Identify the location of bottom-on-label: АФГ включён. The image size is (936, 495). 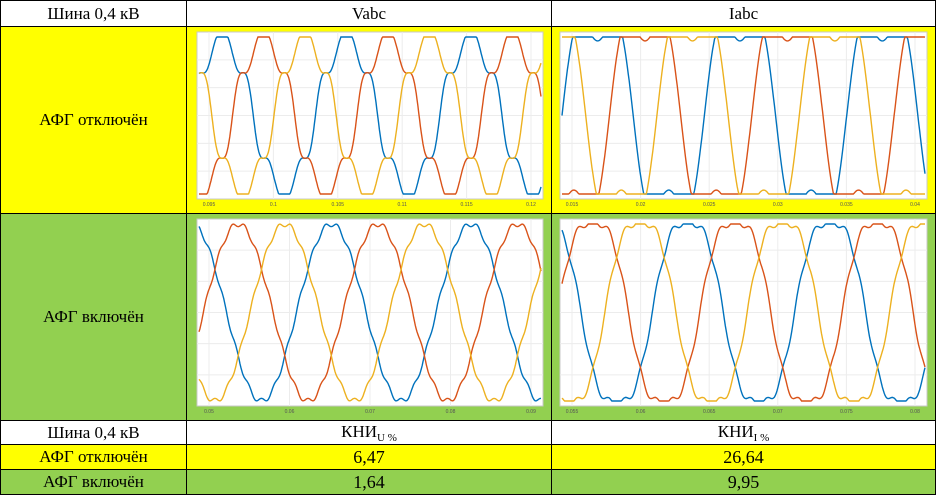
(93, 481).